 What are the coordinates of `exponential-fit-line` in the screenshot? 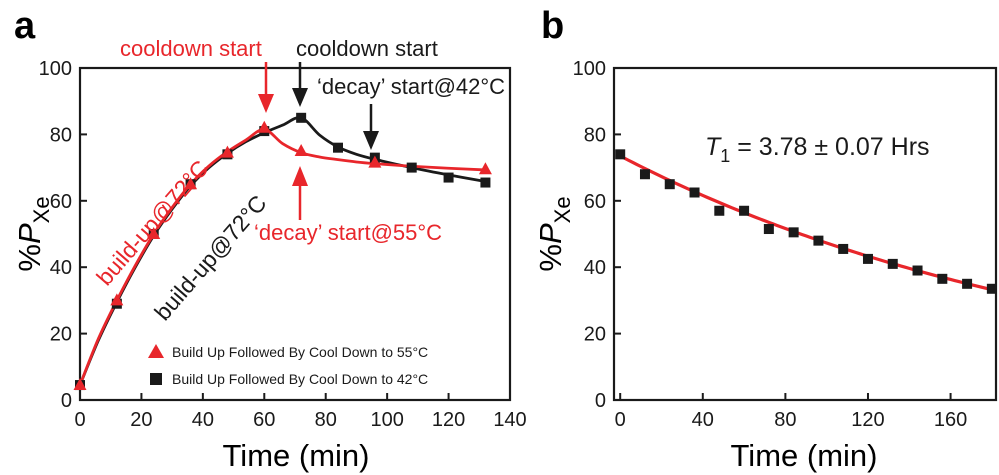 It's located at (804, 222).